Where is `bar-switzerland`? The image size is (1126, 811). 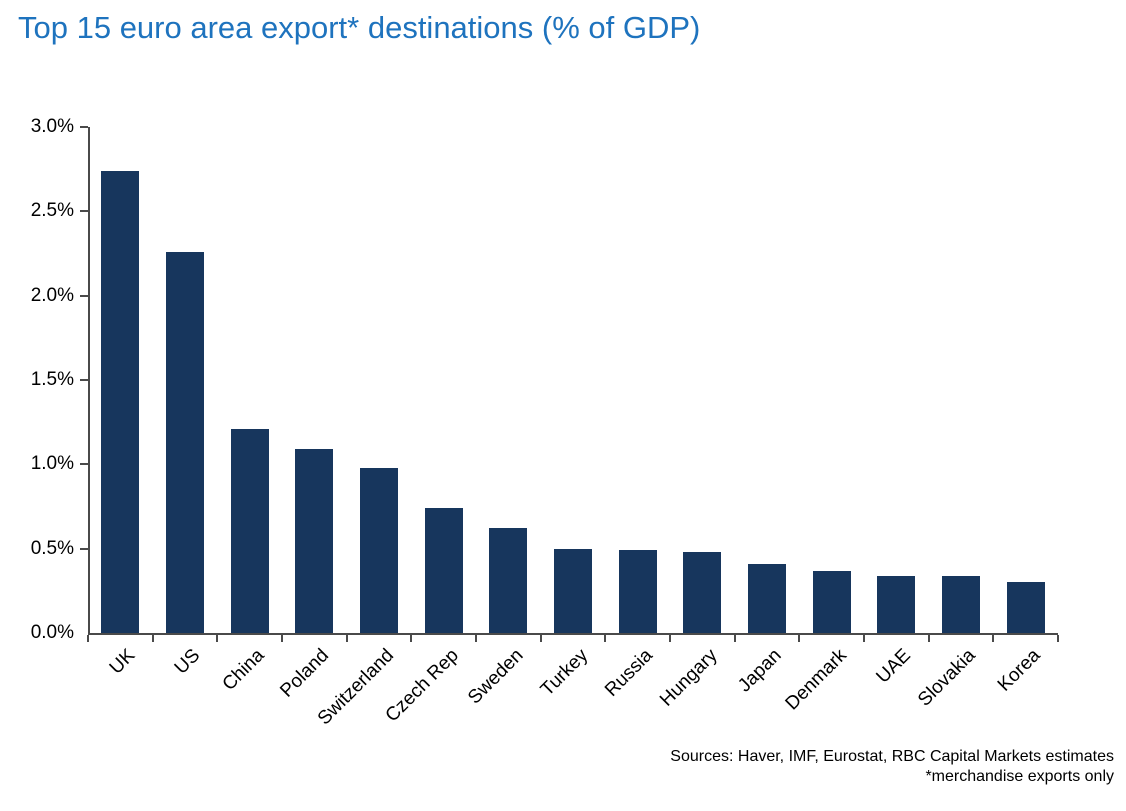
bar-switzerland is located at coordinates (379, 550).